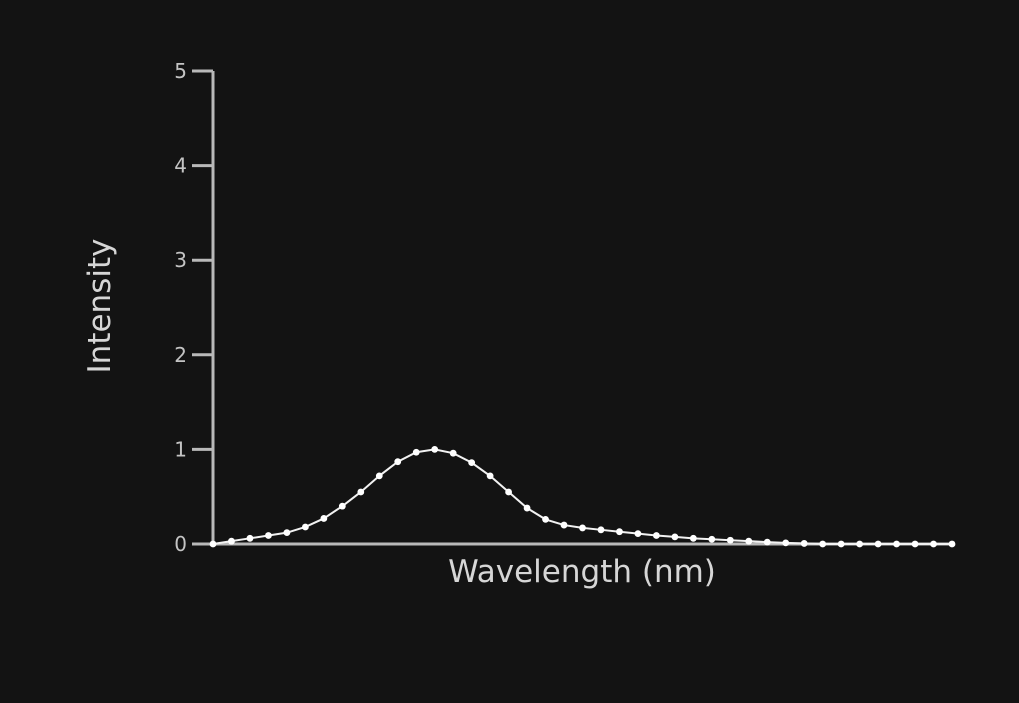 This screenshot has height=703, width=1019. What do you see at coordinates (180, 260) in the screenshot?
I see `y-tick-label: 3` at bounding box center [180, 260].